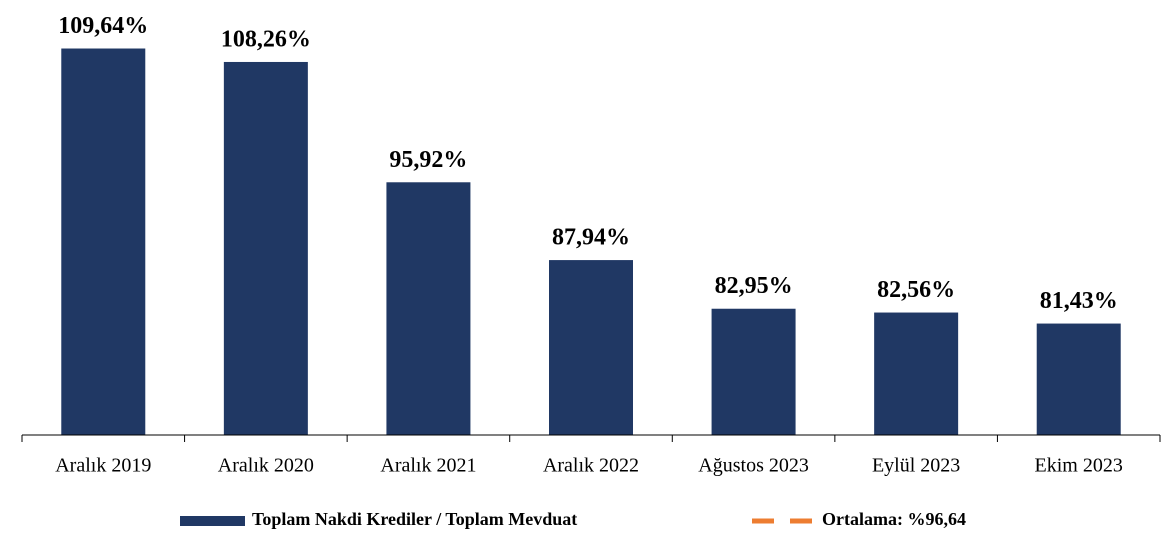 The width and height of the screenshot is (1161, 534). I want to click on value-label: 87,94%, so click(591, 238).